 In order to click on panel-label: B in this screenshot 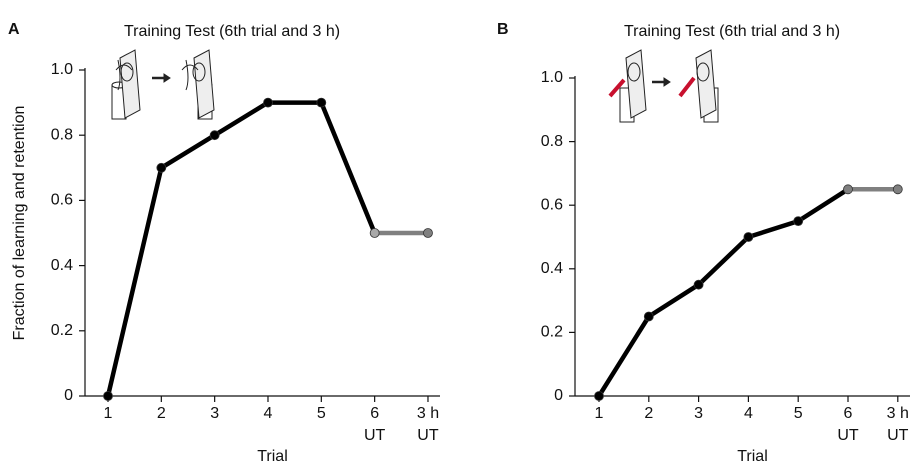, I will do `click(503, 29)`.